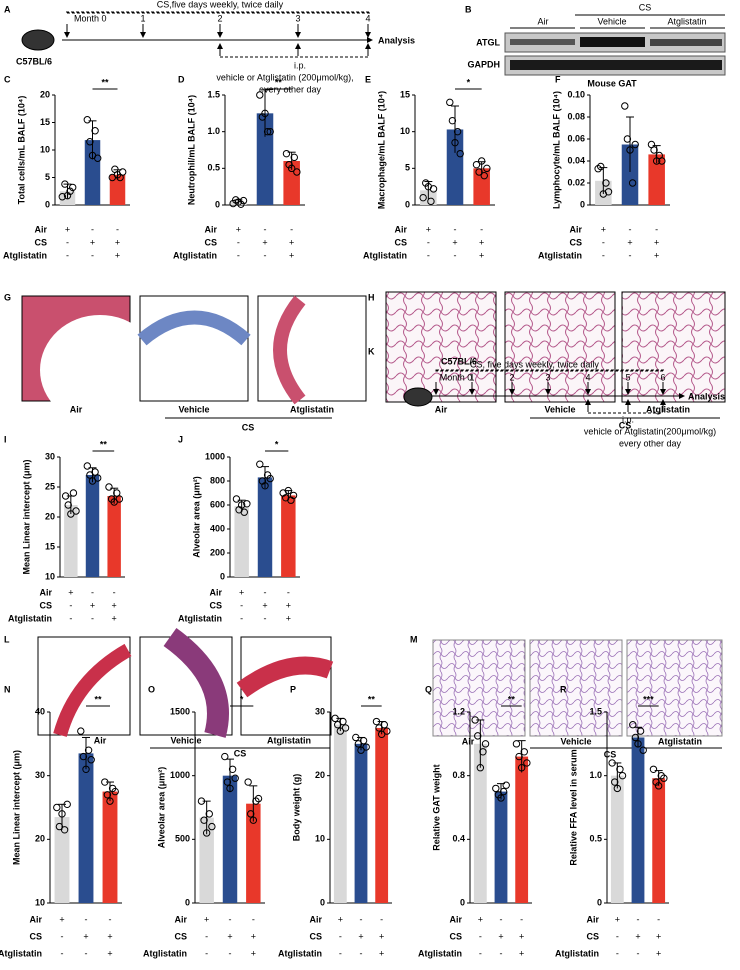 This screenshot has width=740, height=970. I want to click on airway-wall, so click(289, 350).